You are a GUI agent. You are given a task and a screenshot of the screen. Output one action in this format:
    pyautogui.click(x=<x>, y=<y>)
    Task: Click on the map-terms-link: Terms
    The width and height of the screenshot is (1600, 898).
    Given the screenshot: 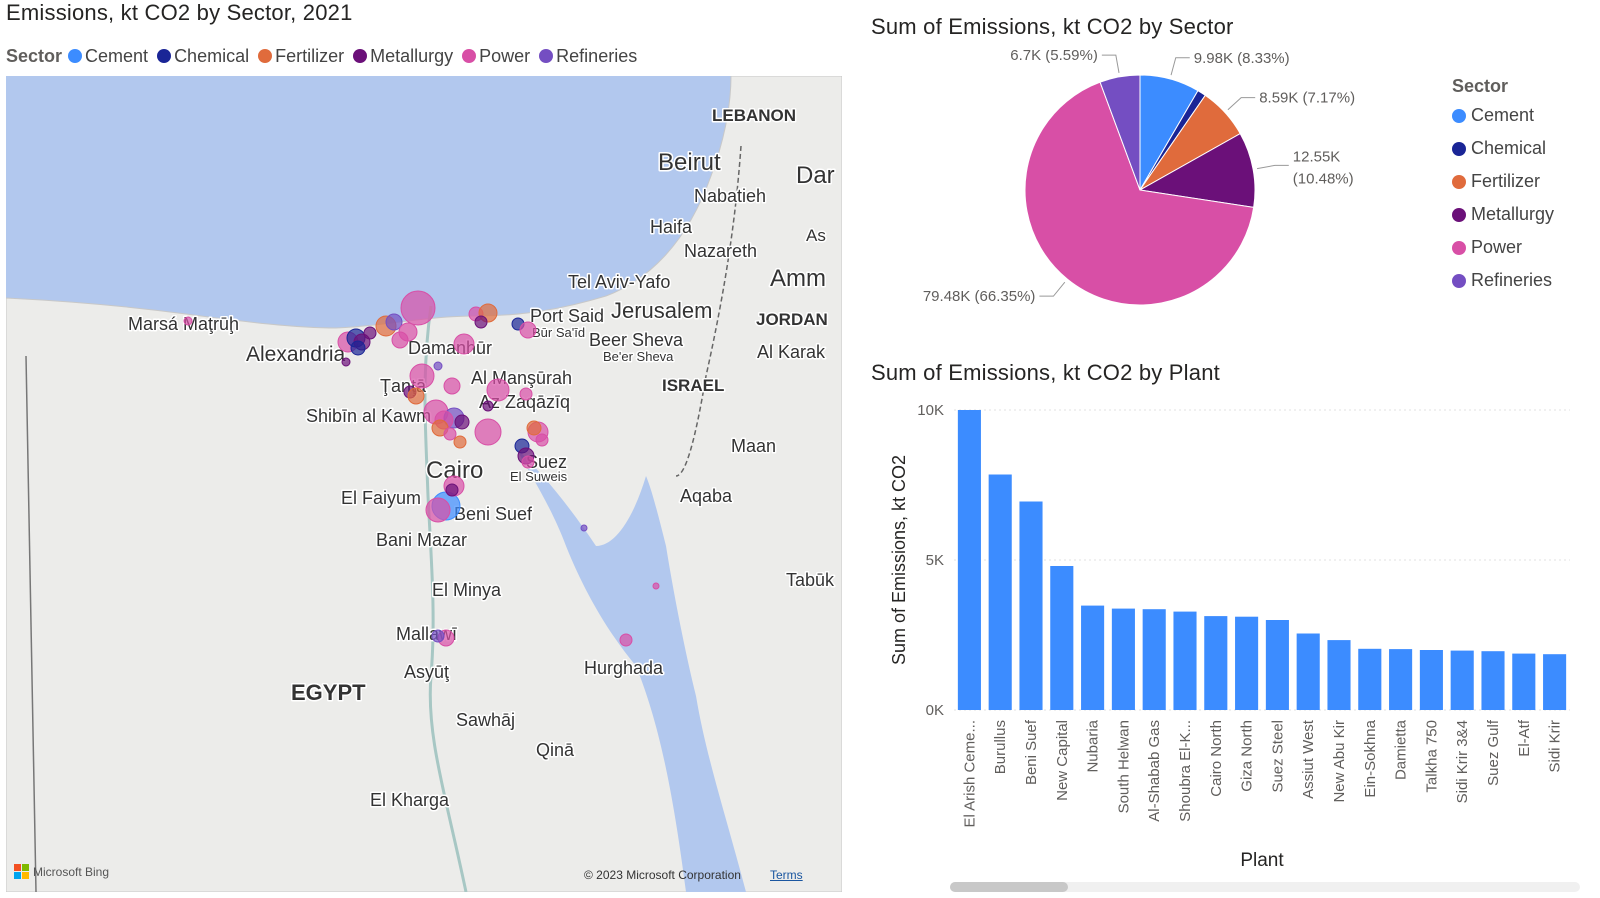 What is the action you would take?
    pyautogui.click(x=786, y=875)
    